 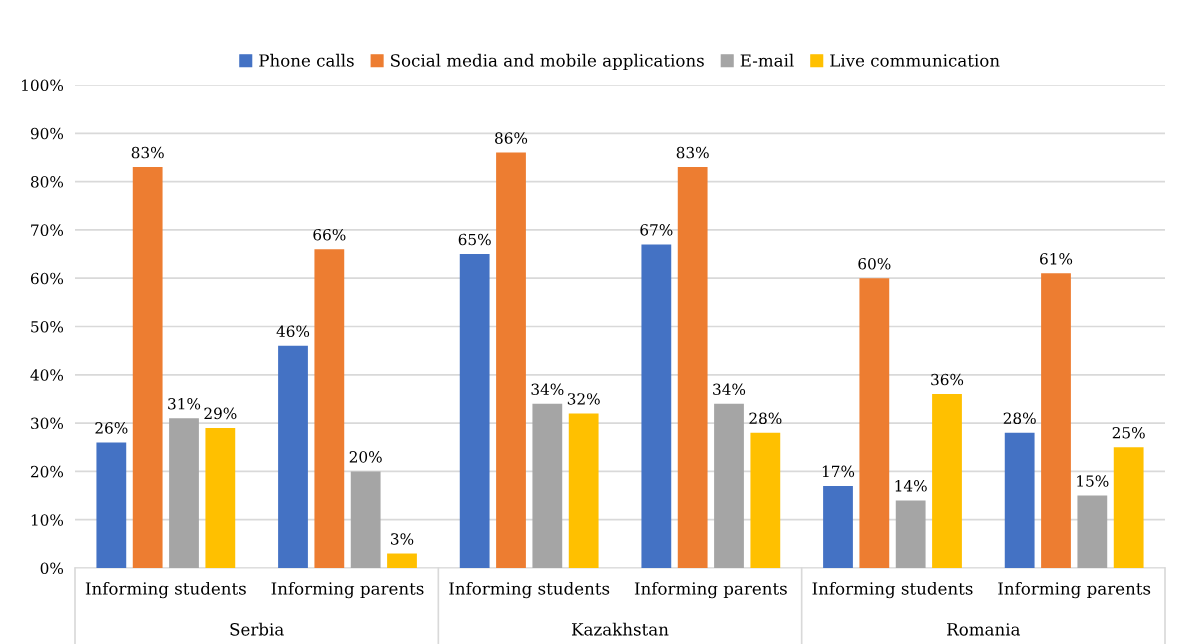 I want to click on data-label: 66%, so click(x=329, y=234).